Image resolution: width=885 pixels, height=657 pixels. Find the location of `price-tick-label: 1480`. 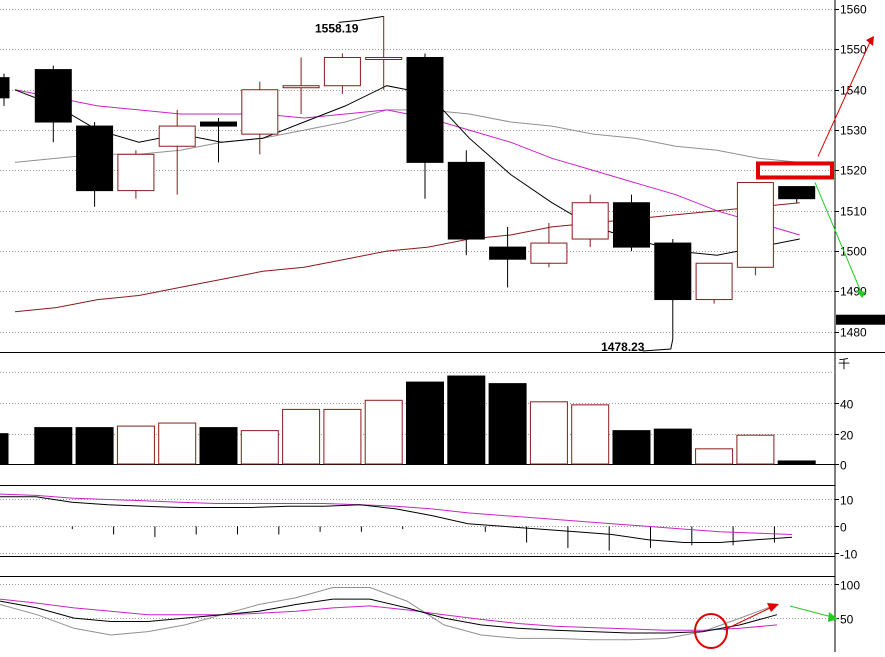

price-tick-label: 1480 is located at coordinates (853, 333).